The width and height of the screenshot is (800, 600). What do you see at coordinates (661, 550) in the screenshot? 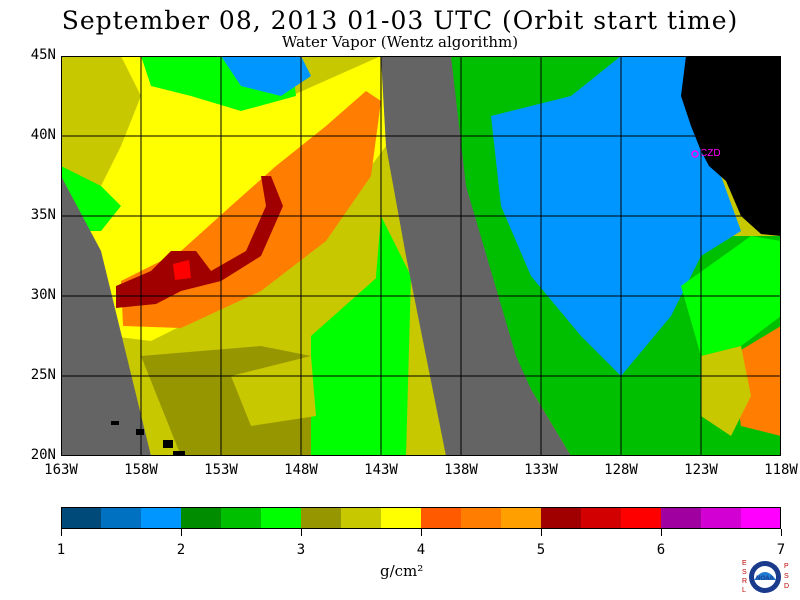
I see `color-bar-tick-label: 6` at bounding box center [661, 550].